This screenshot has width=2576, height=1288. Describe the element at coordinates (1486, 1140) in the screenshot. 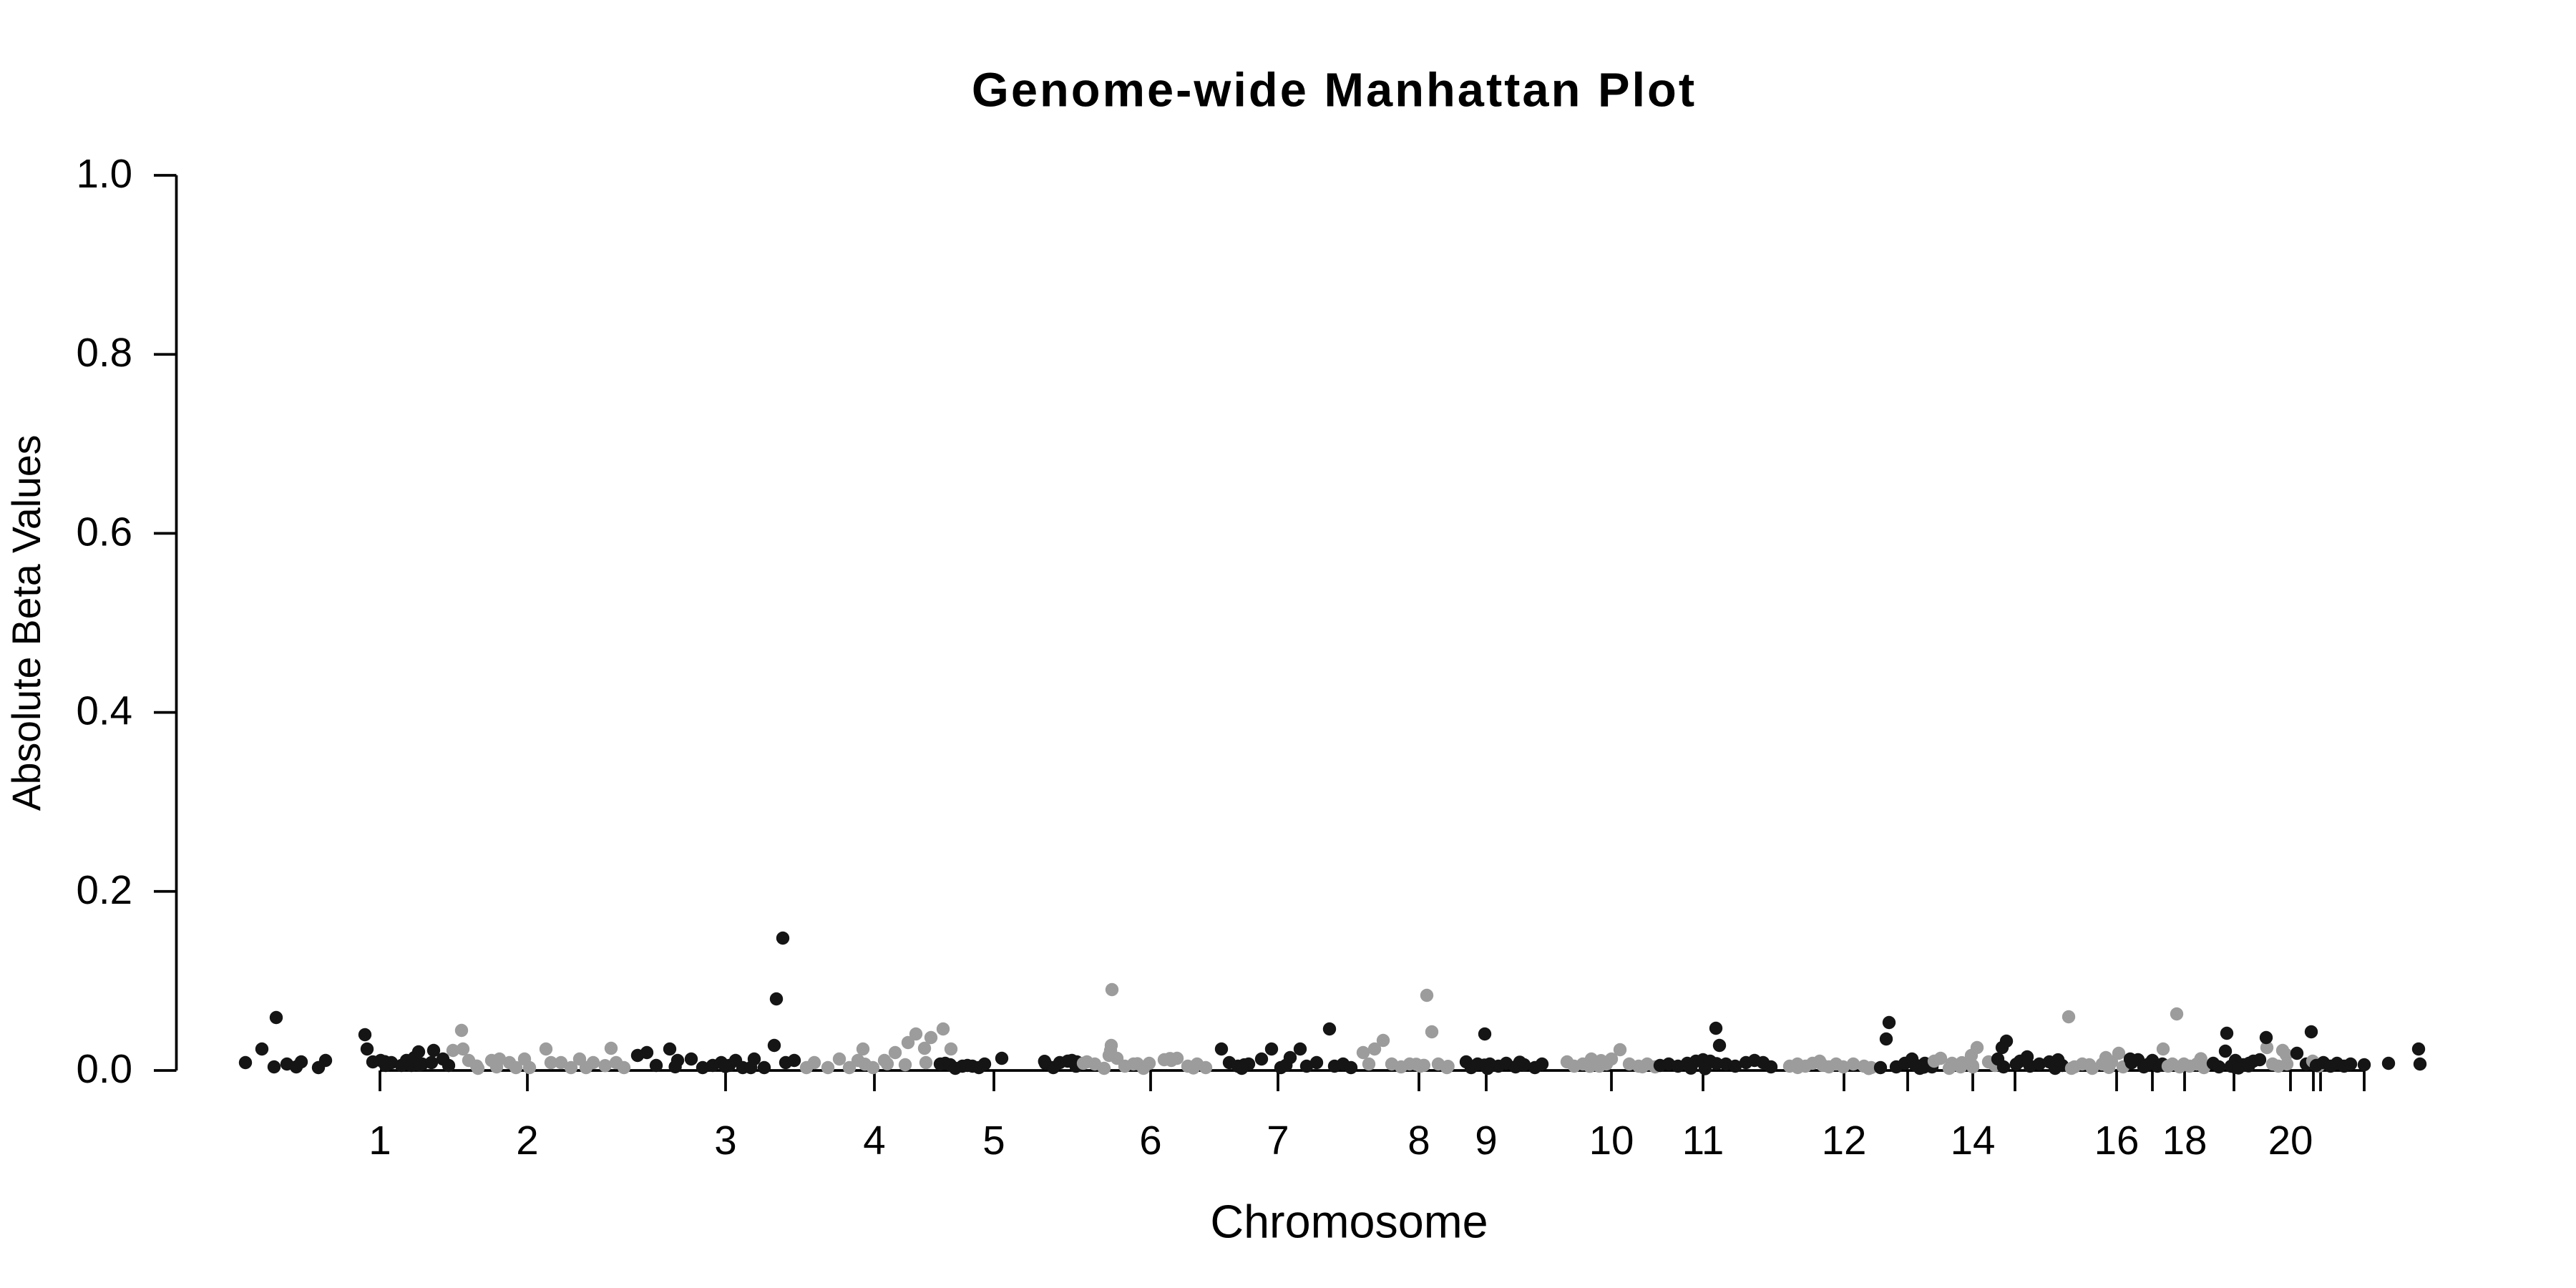

I see `svg-text: 9` at that location.